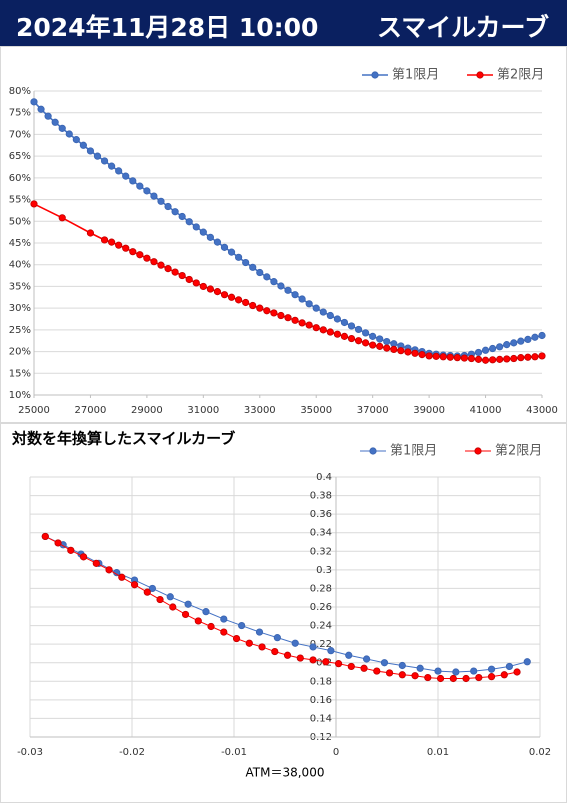 The image size is (567, 804). I want to click on x-tick-label: 43000, so click(542, 410).